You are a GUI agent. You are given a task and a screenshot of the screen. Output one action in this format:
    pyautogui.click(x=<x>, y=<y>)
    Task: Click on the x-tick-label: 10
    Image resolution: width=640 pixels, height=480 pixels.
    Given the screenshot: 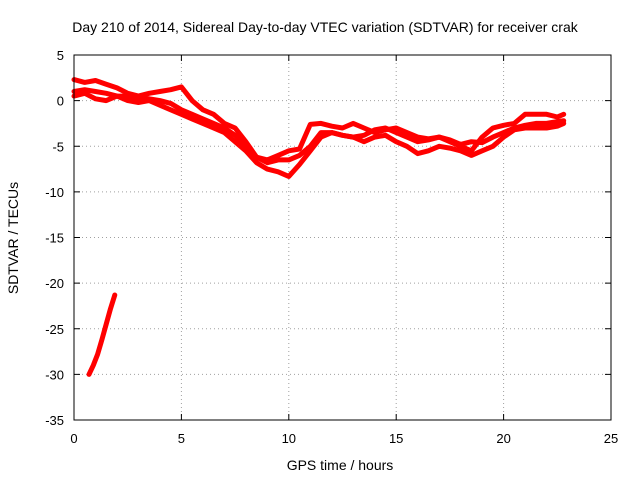 What is the action you would take?
    pyautogui.click(x=289, y=438)
    